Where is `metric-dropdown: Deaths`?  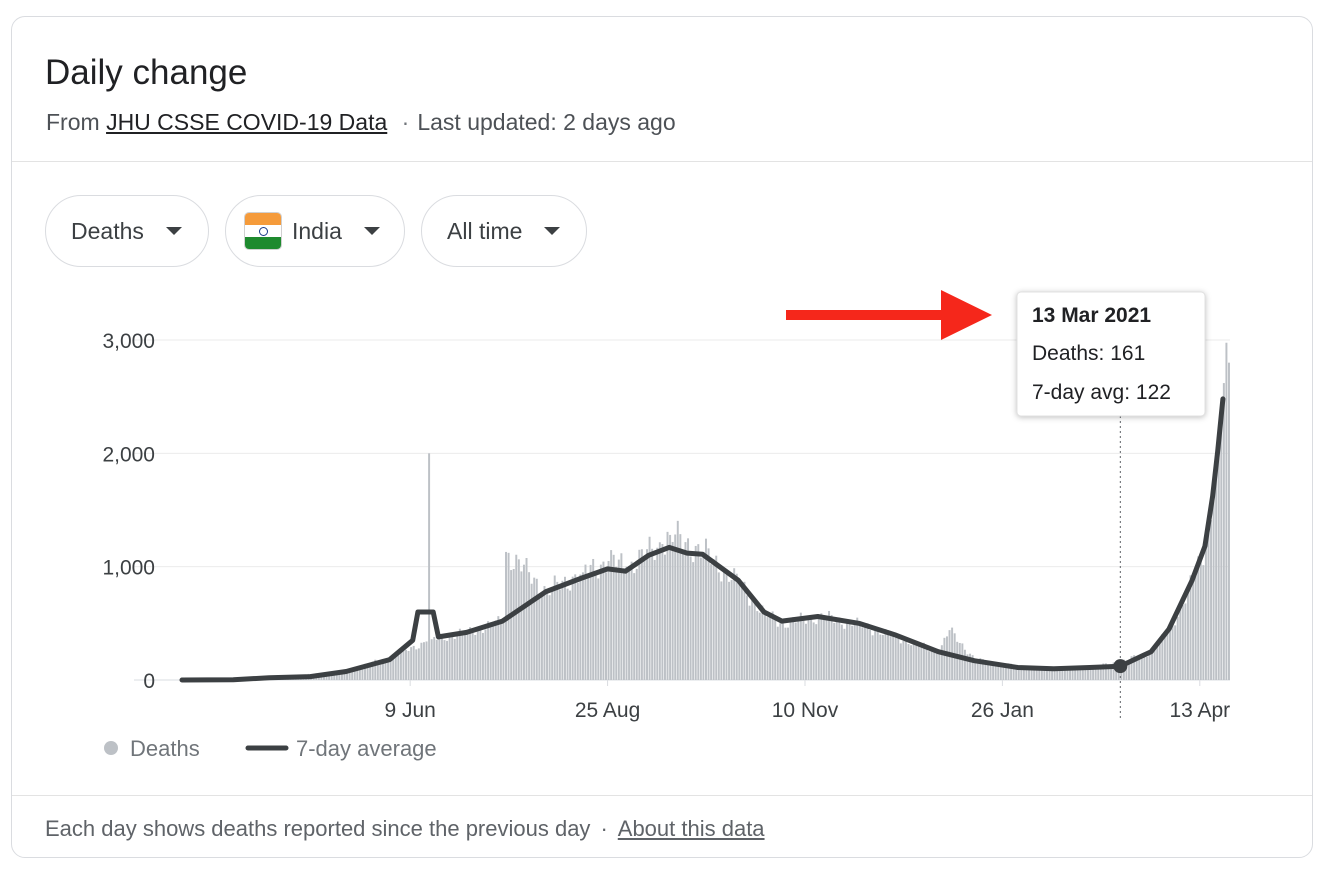
metric-dropdown: Deaths is located at coordinates (127, 231).